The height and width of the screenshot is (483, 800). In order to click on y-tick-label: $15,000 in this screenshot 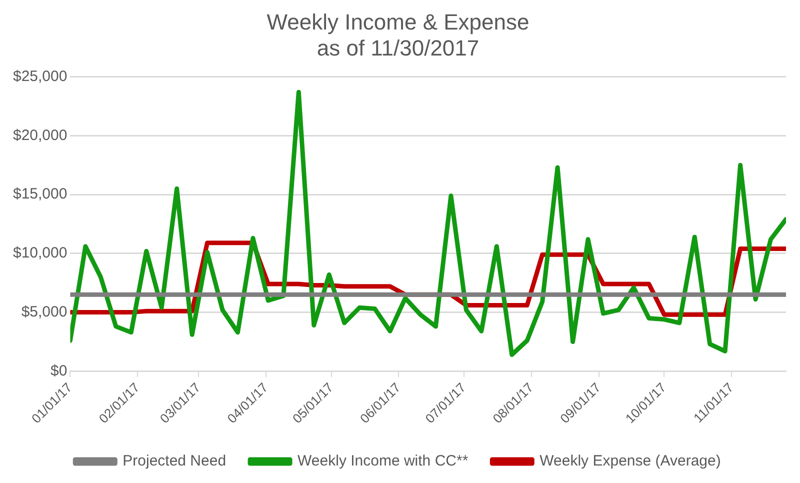, I will do `click(40, 194)`.